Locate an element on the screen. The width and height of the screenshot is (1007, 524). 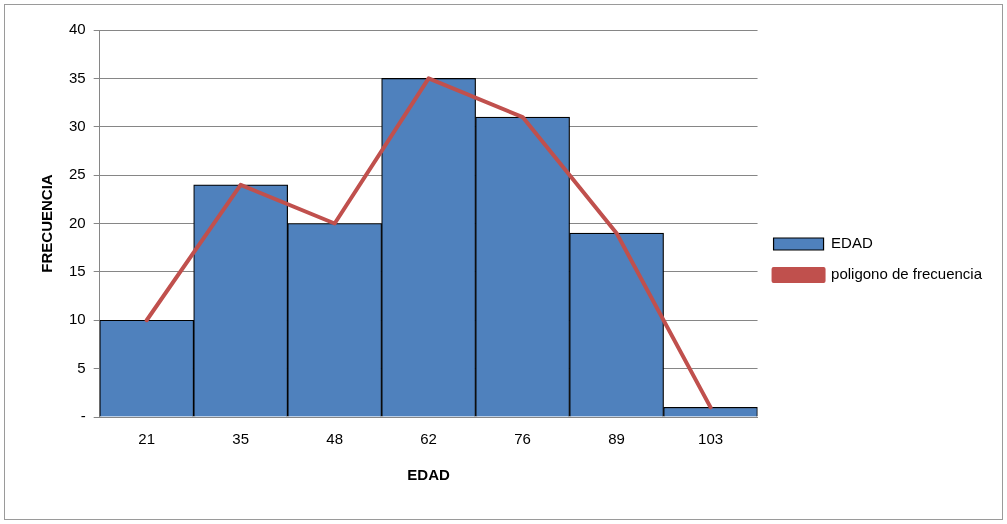
y-tick-label: 5 is located at coordinates (81, 367).